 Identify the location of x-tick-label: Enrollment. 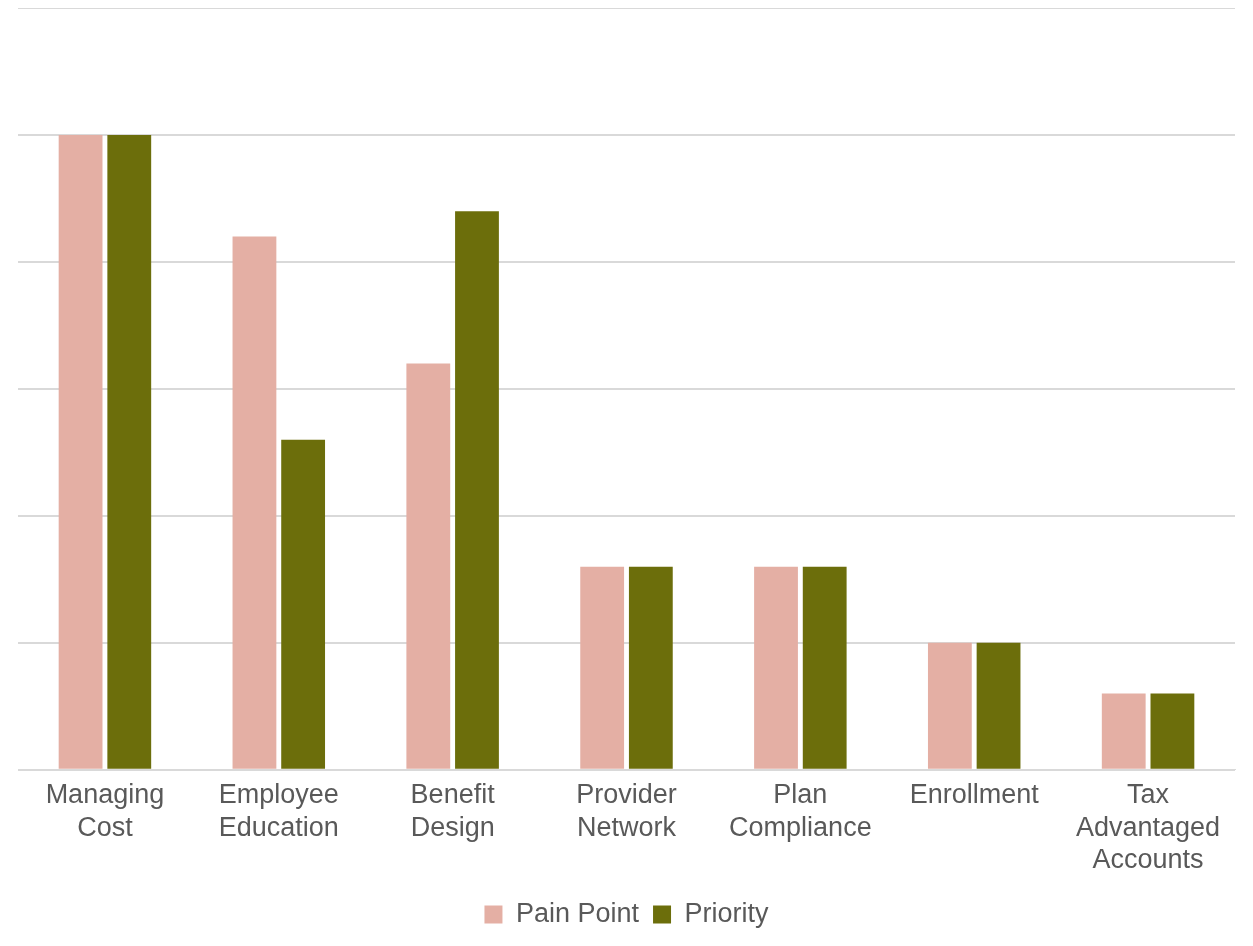
(974, 794).